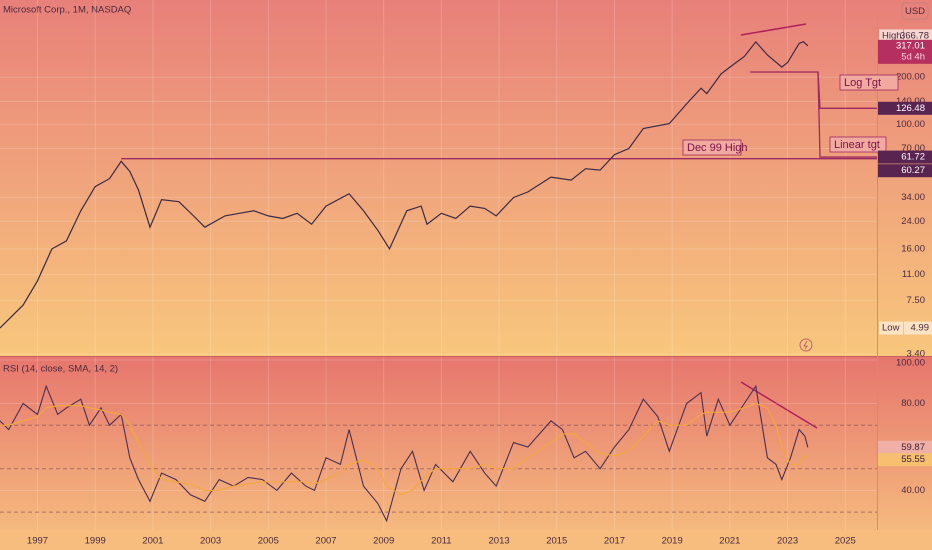 The height and width of the screenshot is (550, 932). I want to click on x-tick-label: 2001, so click(152, 541).